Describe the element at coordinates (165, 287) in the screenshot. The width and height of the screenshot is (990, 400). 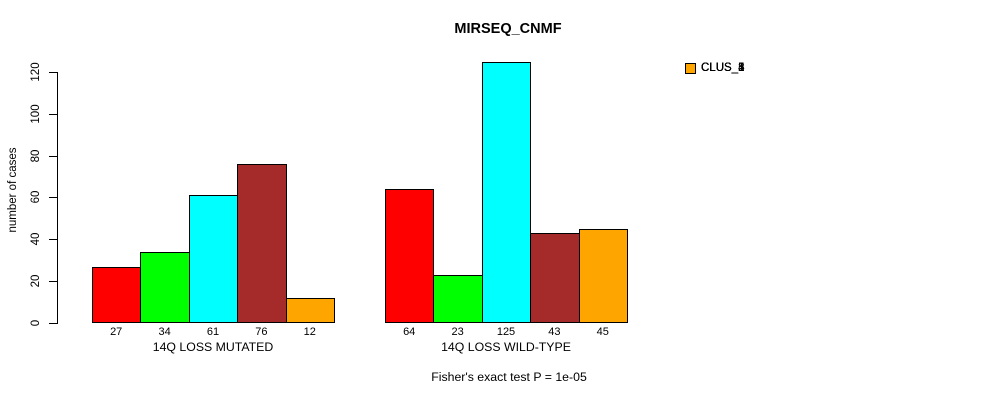
I see `bar-clus_2-group1` at that location.